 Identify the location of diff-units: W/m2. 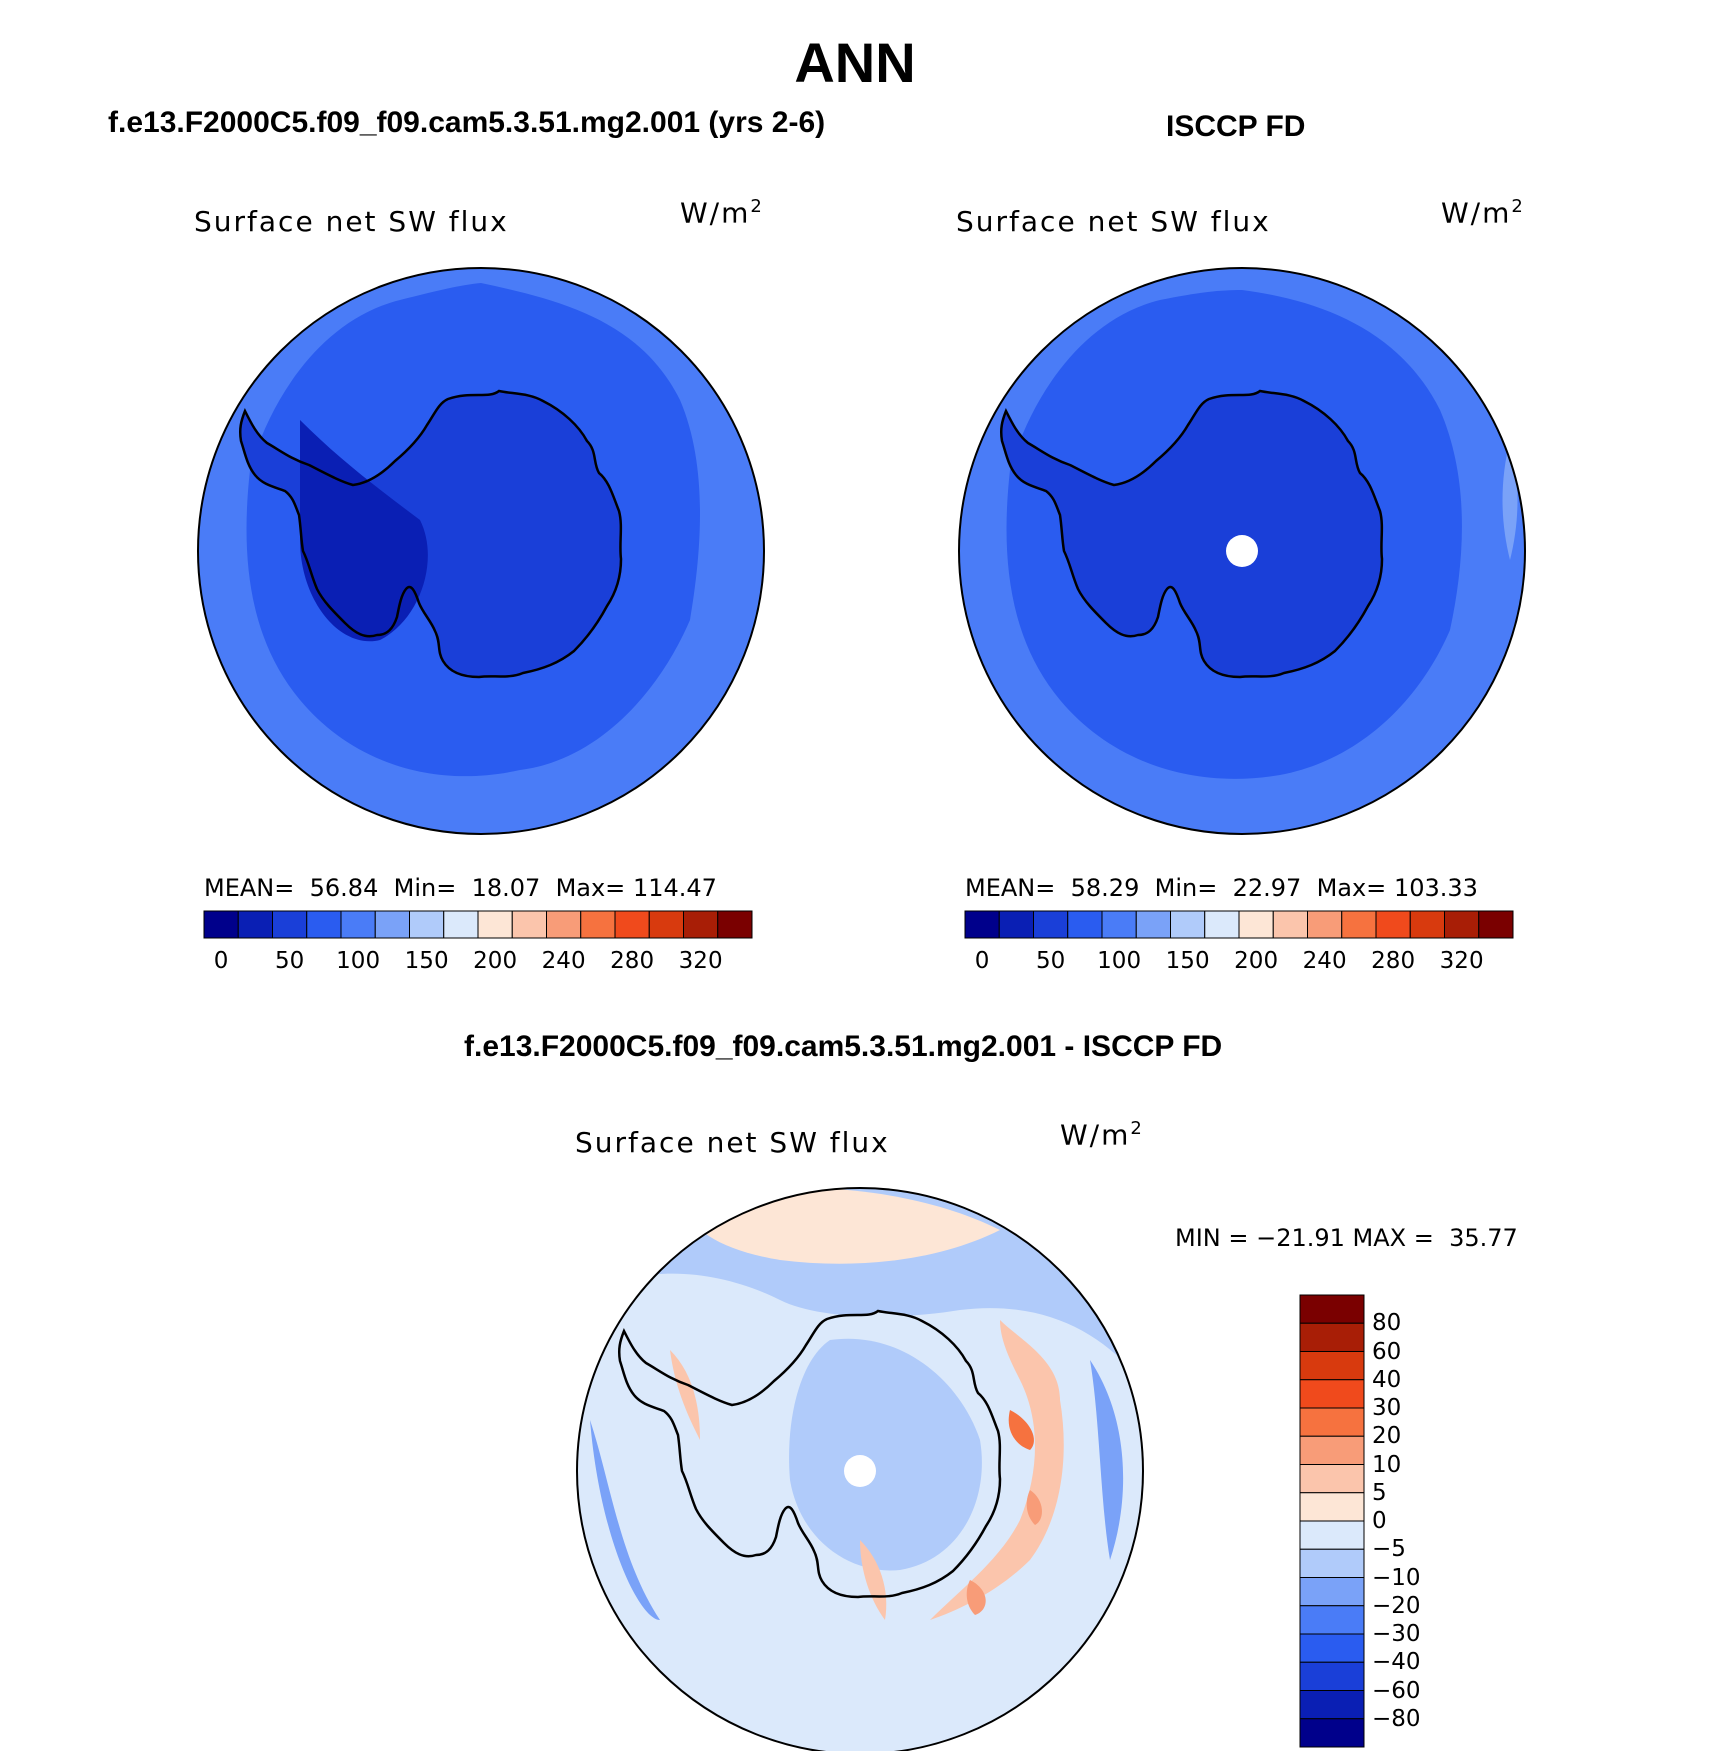
(1102, 1135).